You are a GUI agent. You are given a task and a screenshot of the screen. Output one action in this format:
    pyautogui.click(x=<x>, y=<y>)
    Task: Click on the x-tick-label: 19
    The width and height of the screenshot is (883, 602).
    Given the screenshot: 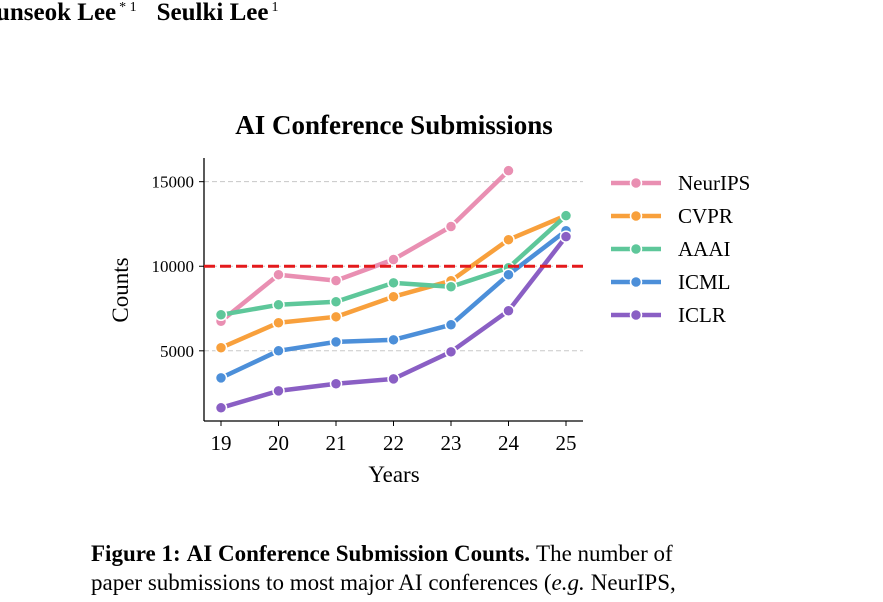 What is the action you would take?
    pyautogui.click(x=221, y=443)
    